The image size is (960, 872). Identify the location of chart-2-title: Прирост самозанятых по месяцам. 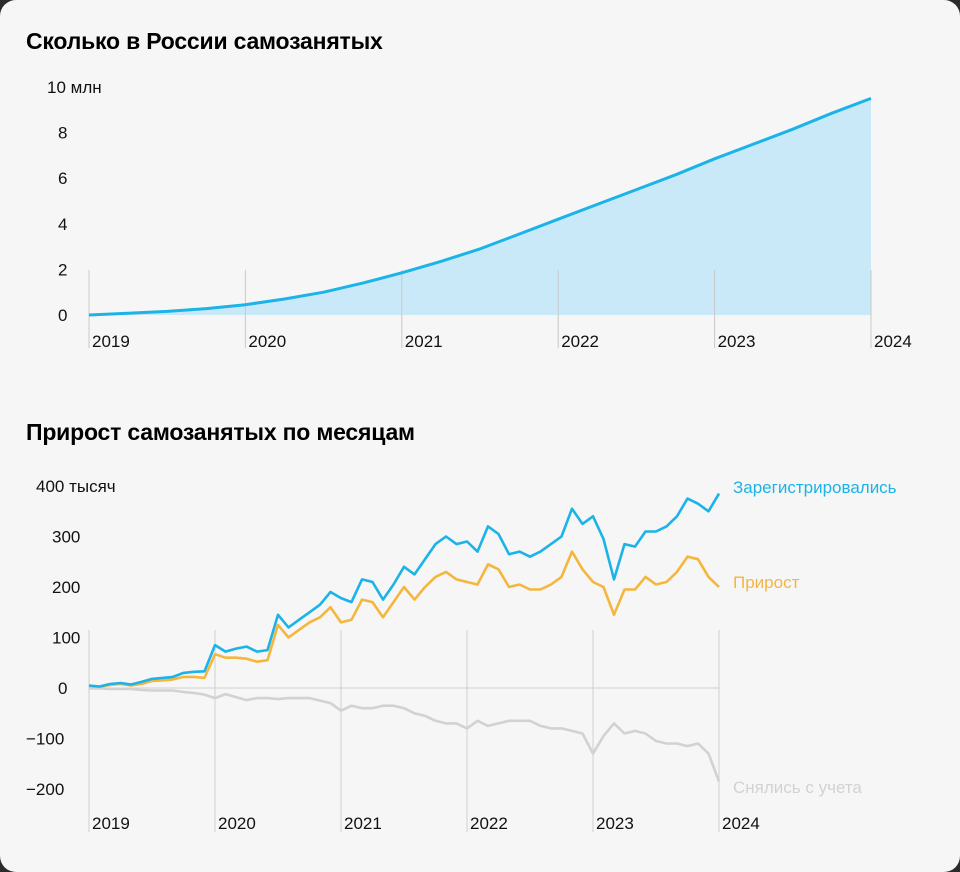
(220, 432).